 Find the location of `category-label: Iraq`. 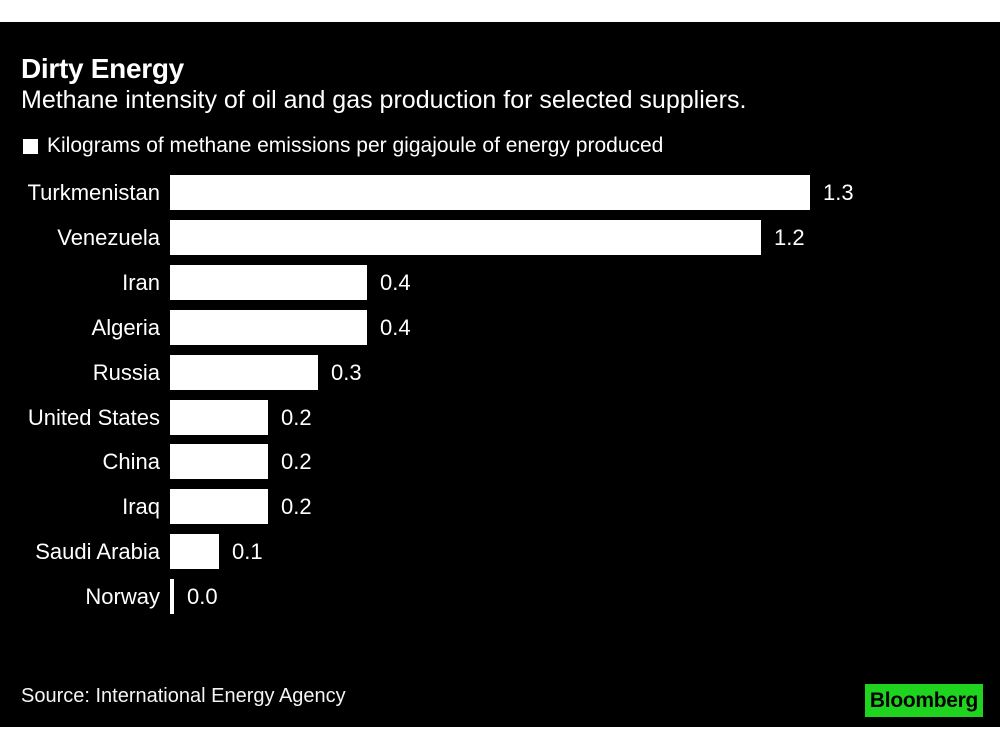

category-label: Iraq is located at coordinates (141, 506).